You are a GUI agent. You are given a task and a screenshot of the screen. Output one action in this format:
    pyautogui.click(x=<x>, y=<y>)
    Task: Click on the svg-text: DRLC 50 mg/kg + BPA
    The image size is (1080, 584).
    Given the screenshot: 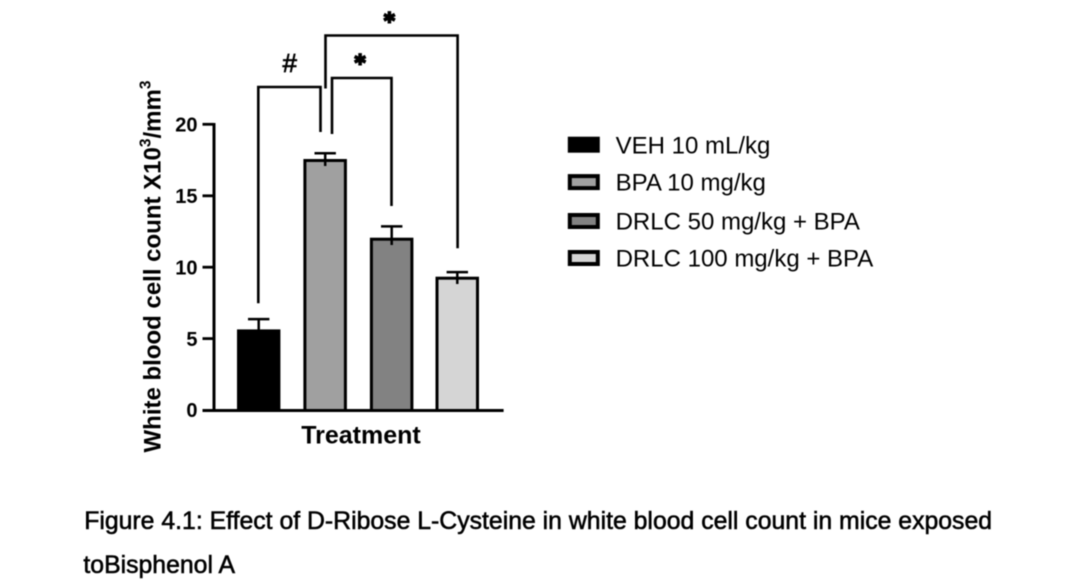 What is the action you would take?
    pyautogui.click(x=738, y=222)
    